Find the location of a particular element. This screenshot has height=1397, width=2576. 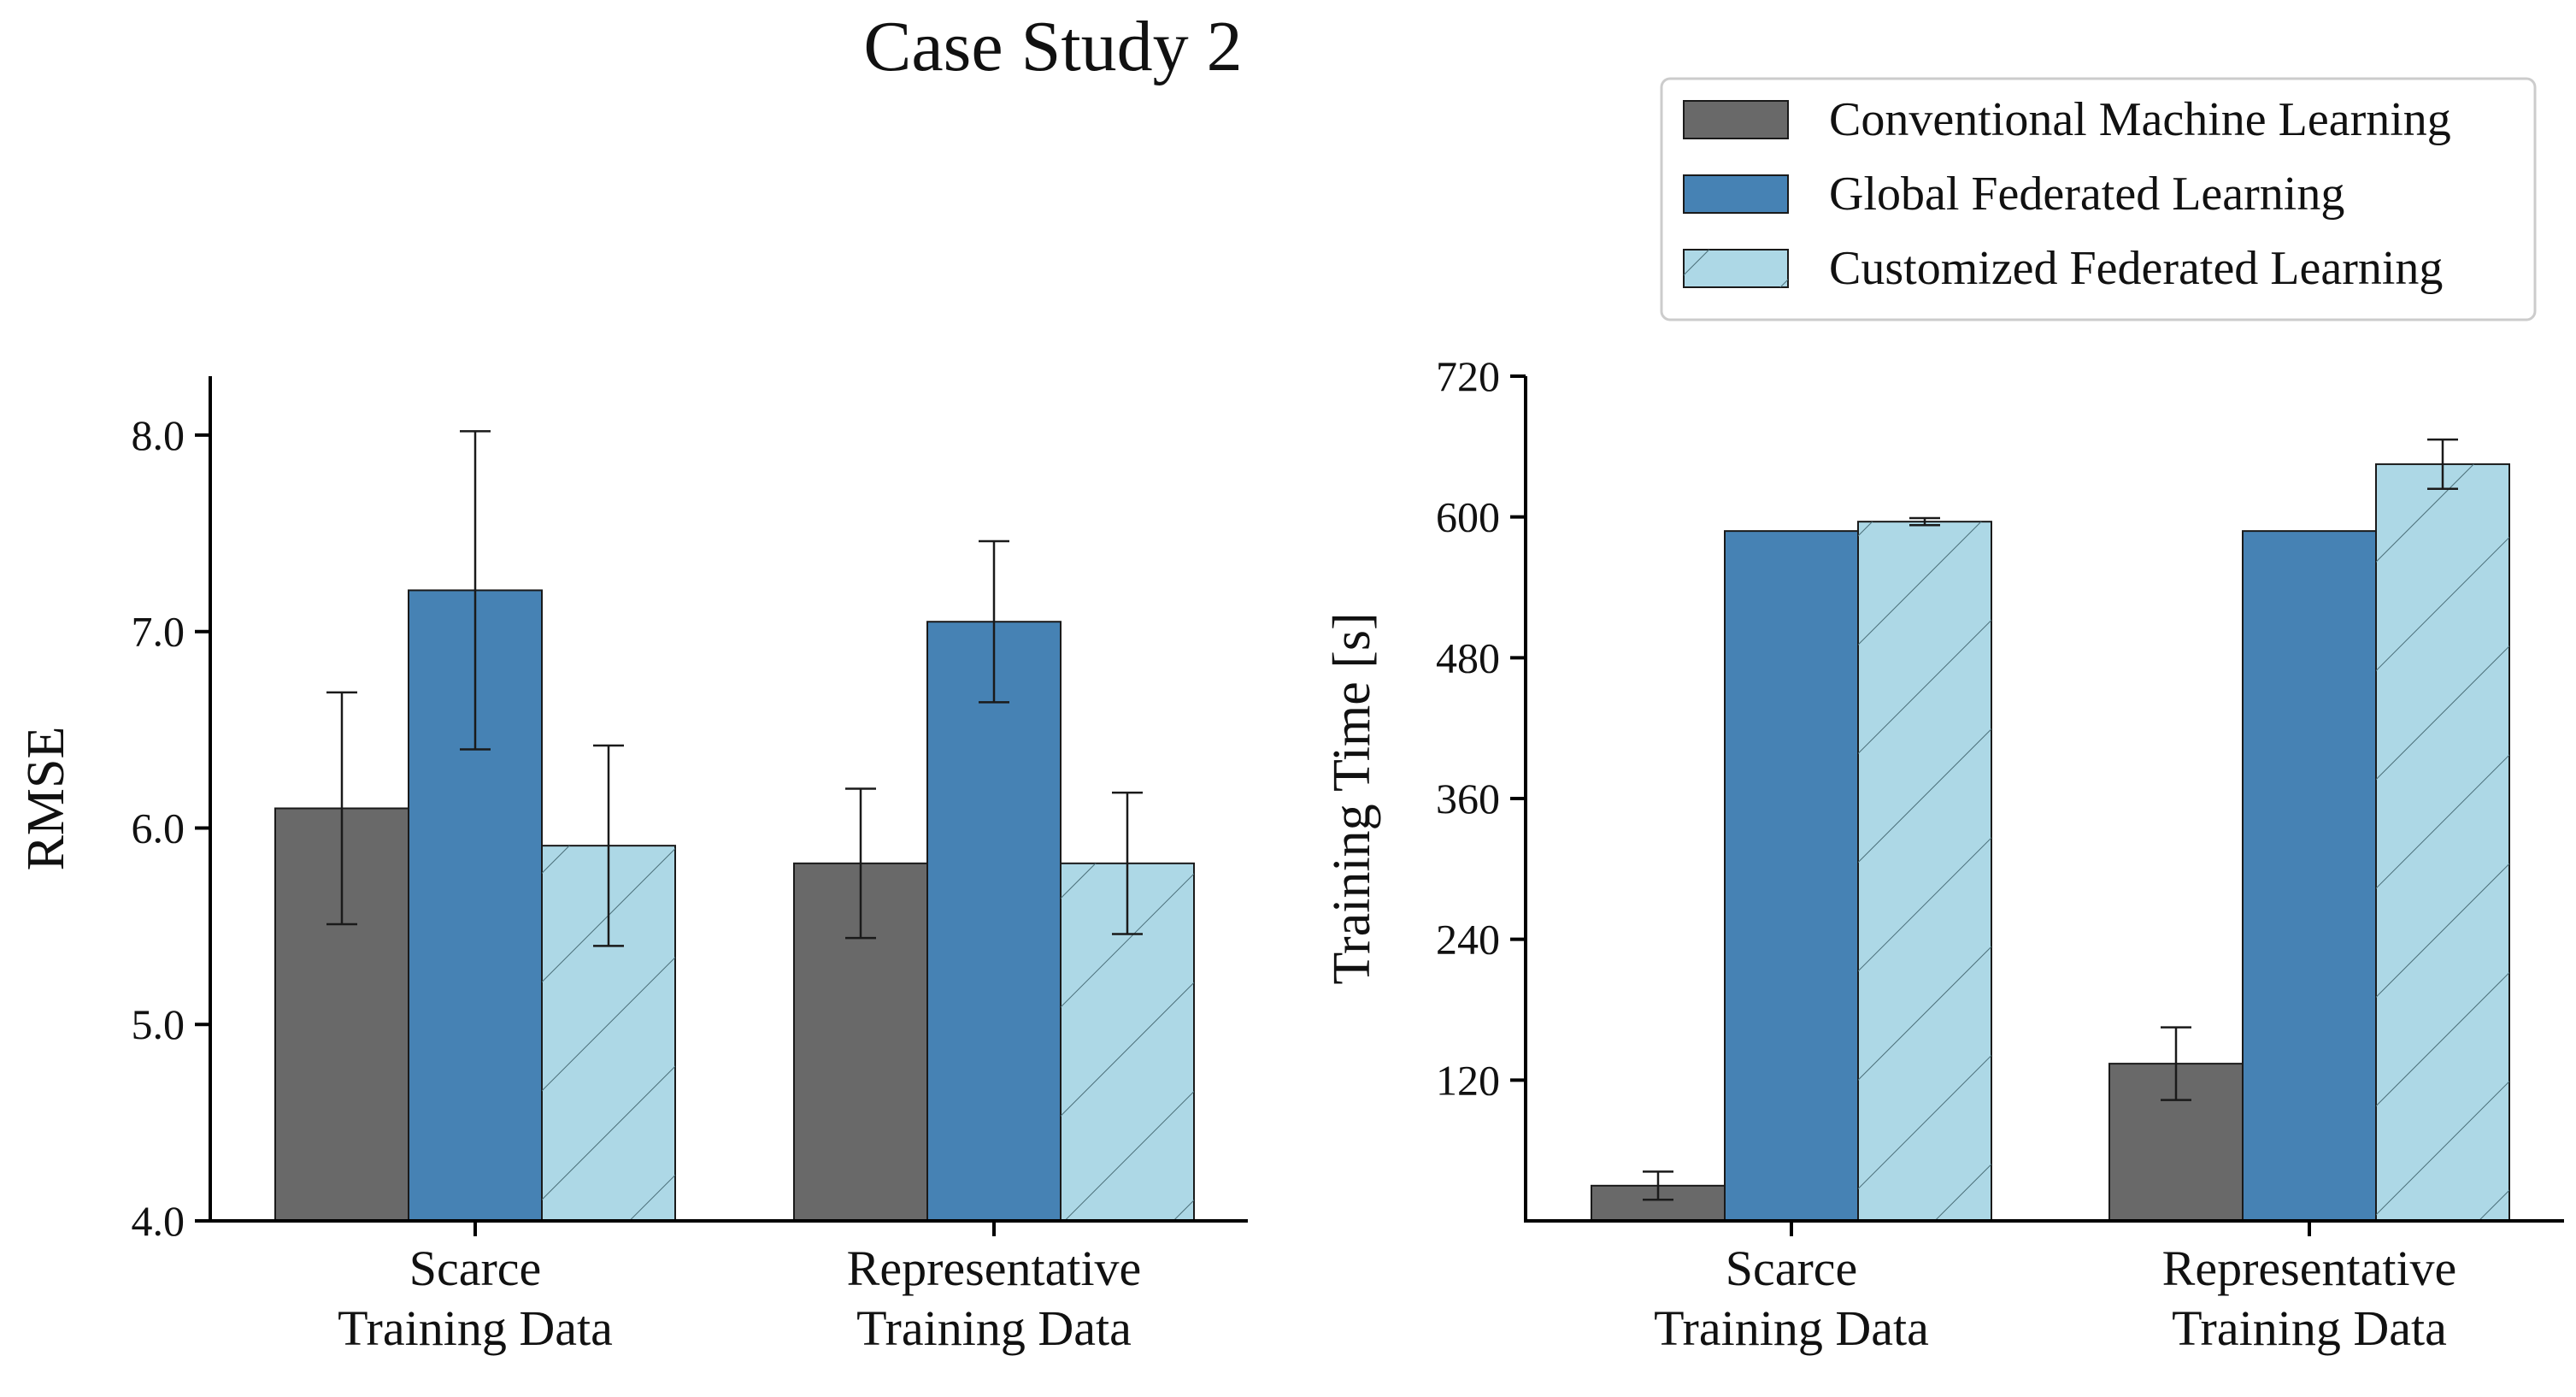

y-axis-label: Training Time [s] is located at coordinates (1352, 798).